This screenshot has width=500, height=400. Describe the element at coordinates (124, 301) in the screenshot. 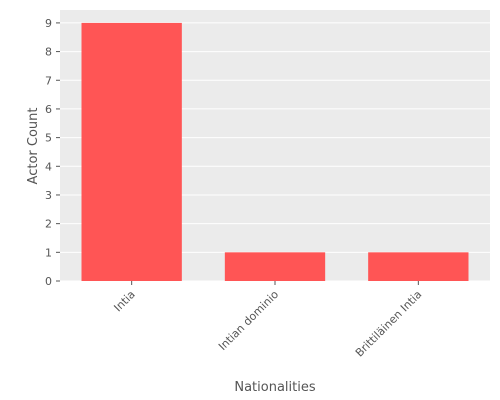

I see `x-tick-label: Intia` at that location.